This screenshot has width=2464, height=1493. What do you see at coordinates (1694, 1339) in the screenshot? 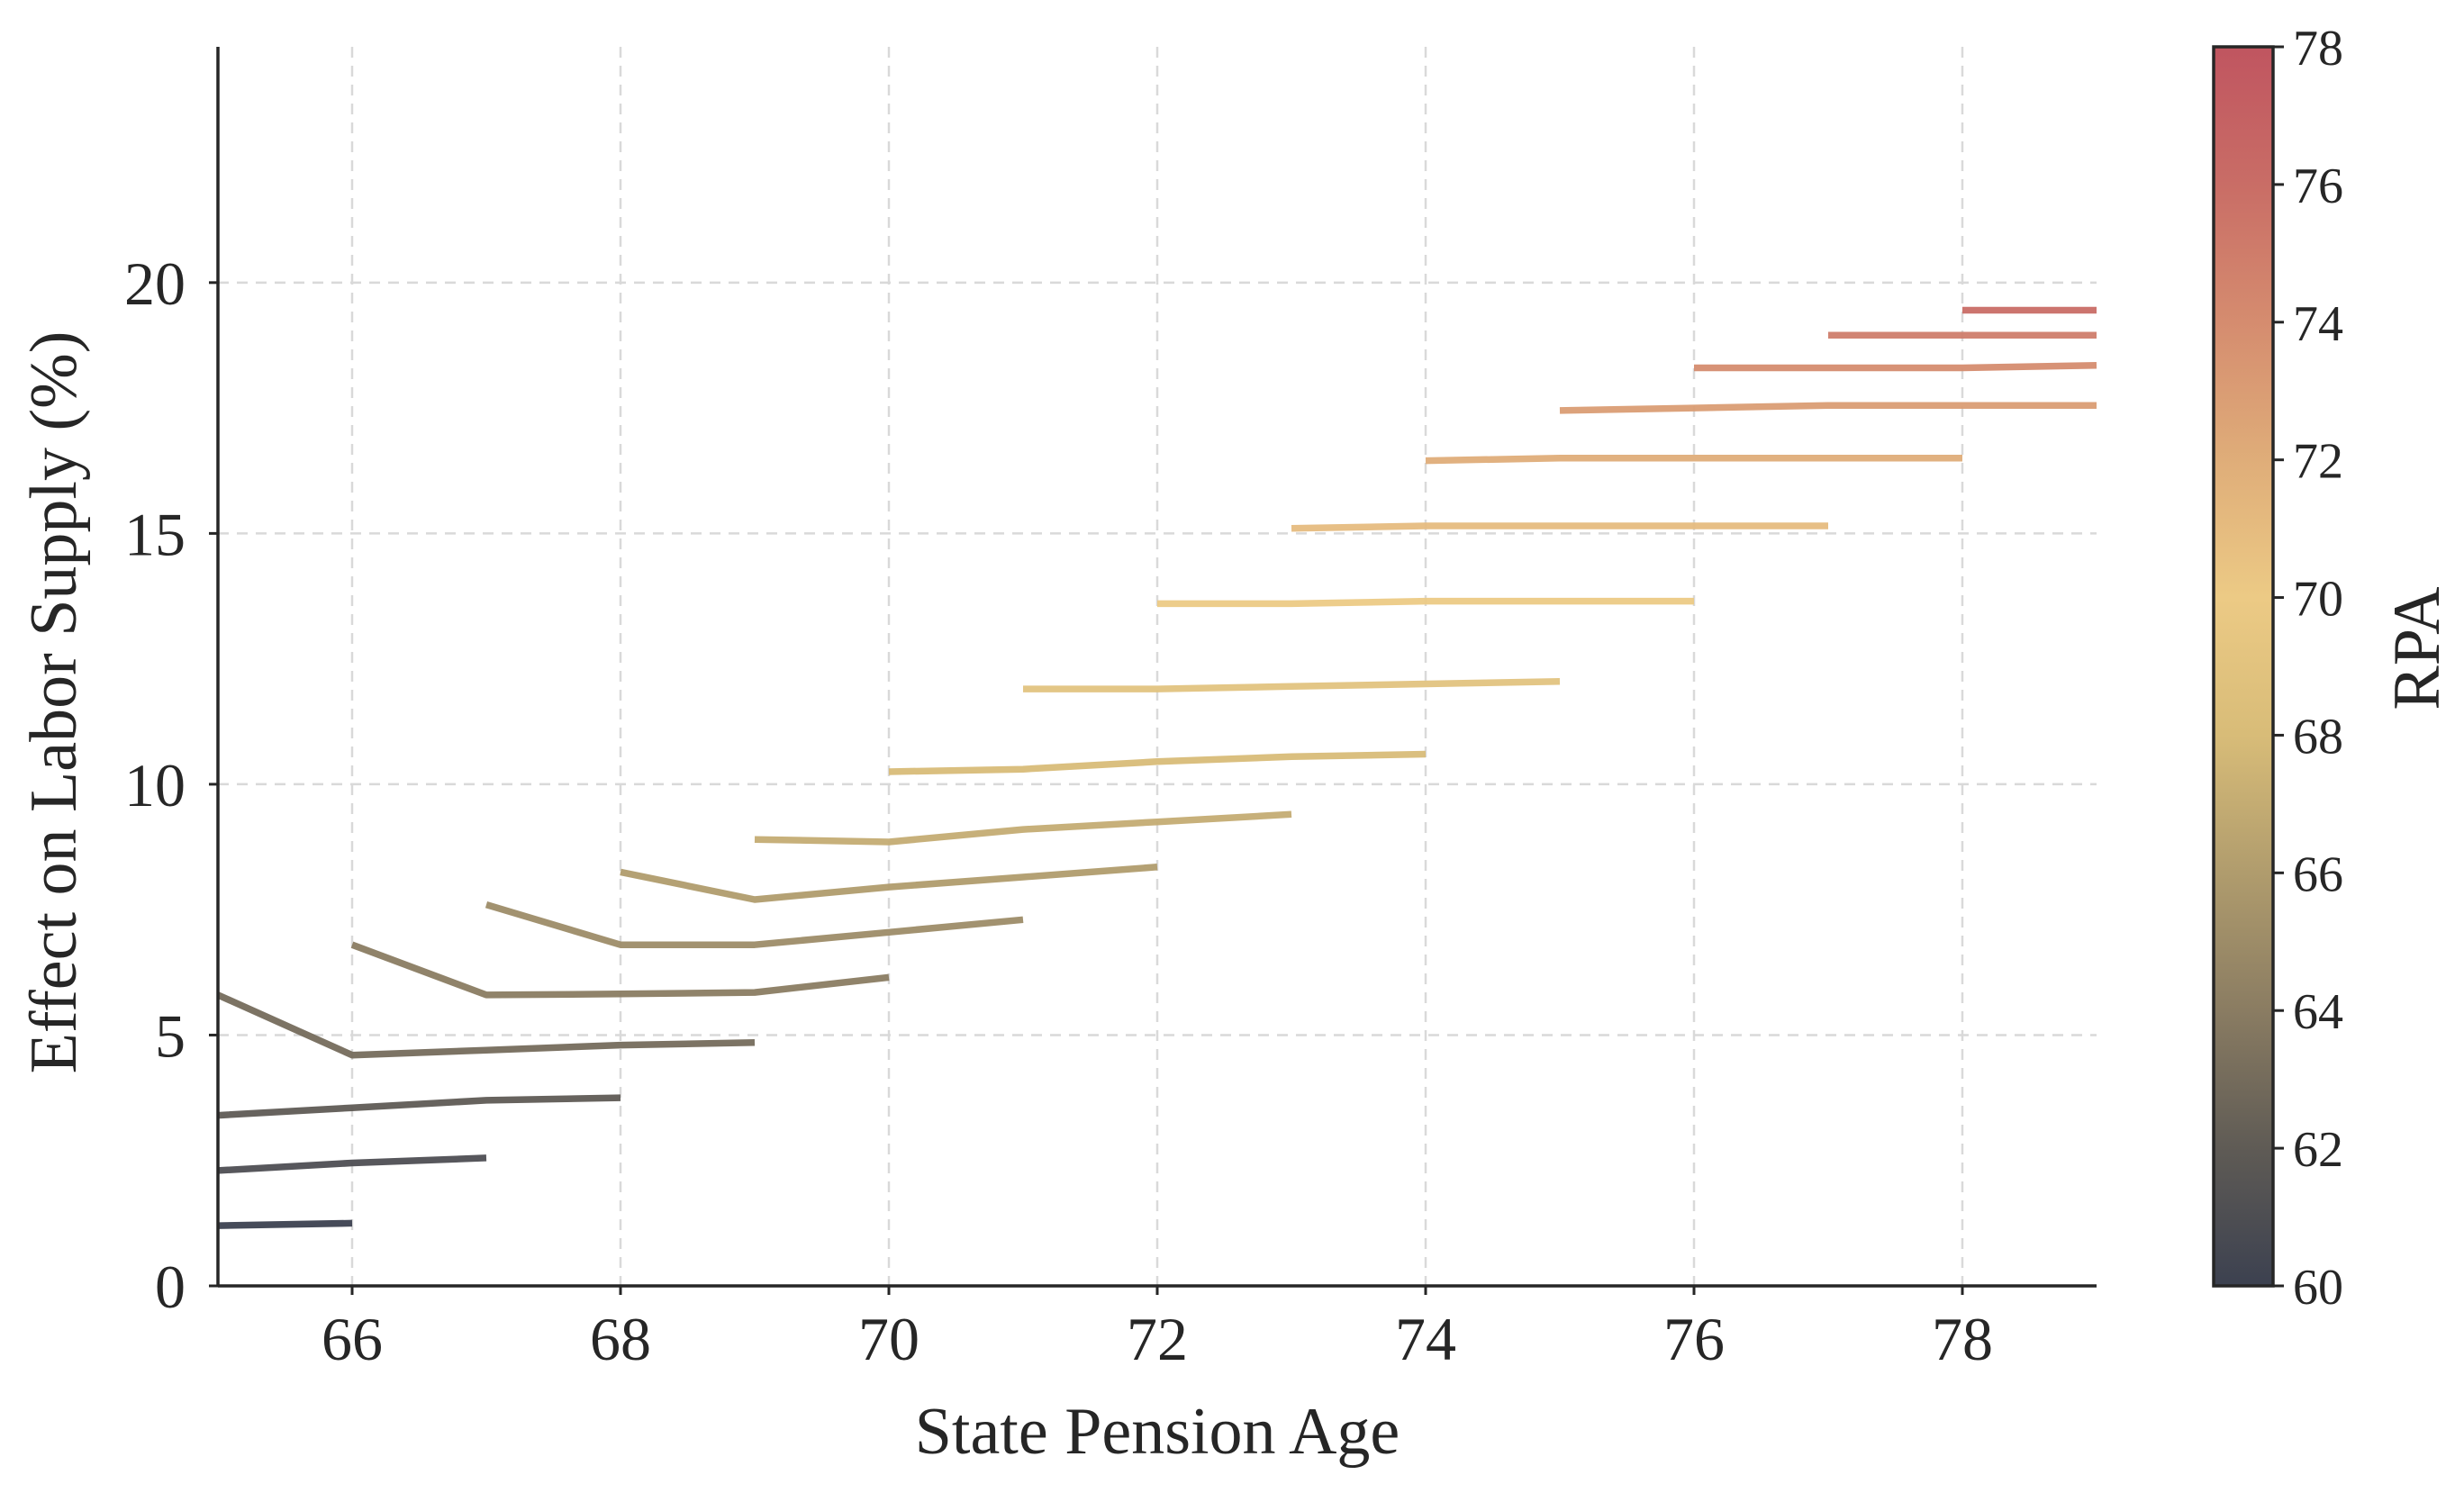
I see `x-tick-label: 76` at bounding box center [1694, 1339].